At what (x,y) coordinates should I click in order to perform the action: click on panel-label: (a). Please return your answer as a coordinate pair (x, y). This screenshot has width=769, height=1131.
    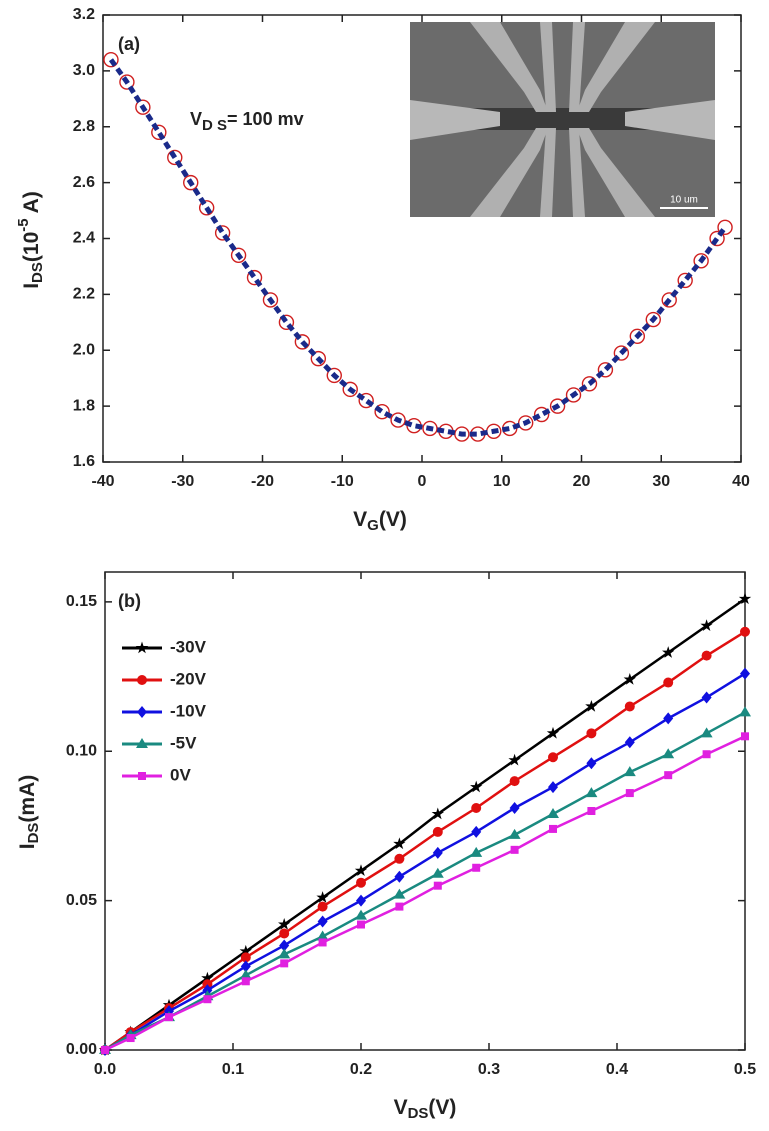
    Looking at the image, I should click on (129, 44).